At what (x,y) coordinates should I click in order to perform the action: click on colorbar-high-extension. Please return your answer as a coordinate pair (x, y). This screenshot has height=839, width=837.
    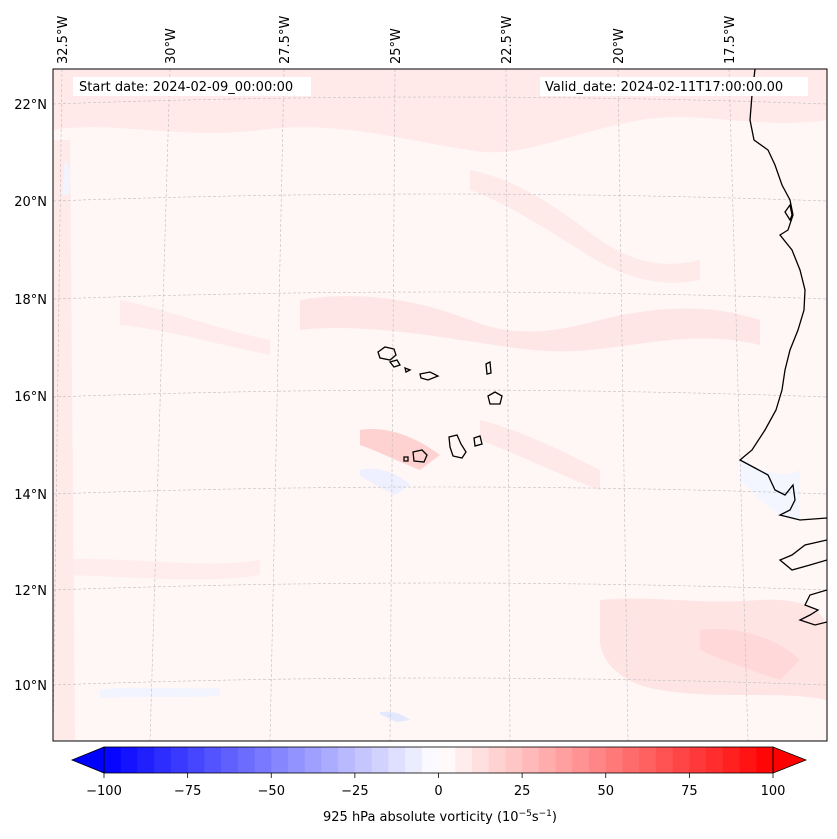
    Looking at the image, I should click on (790, 760).